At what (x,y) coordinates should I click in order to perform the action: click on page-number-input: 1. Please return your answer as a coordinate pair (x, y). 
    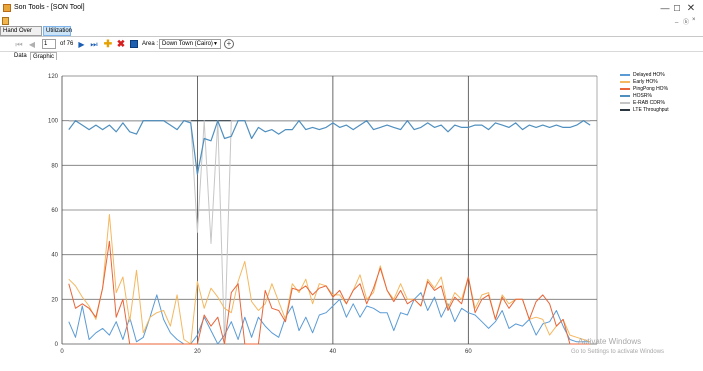
    Looking at the image, I should click on (49, 44).